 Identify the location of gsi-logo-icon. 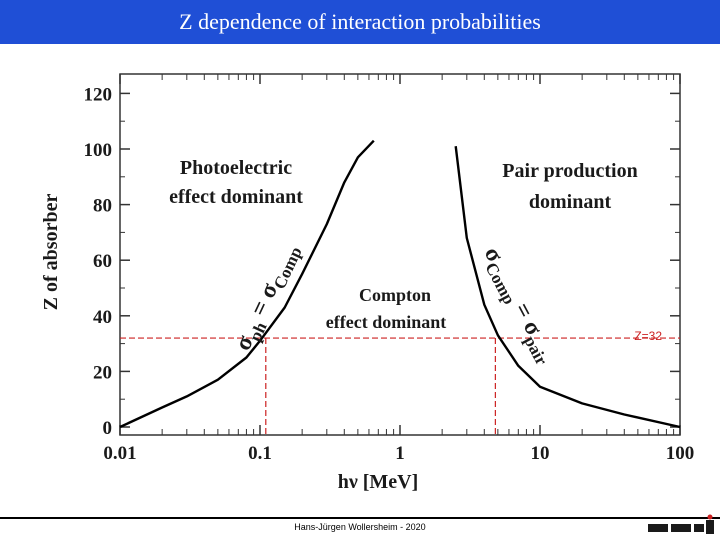
(681, 524).